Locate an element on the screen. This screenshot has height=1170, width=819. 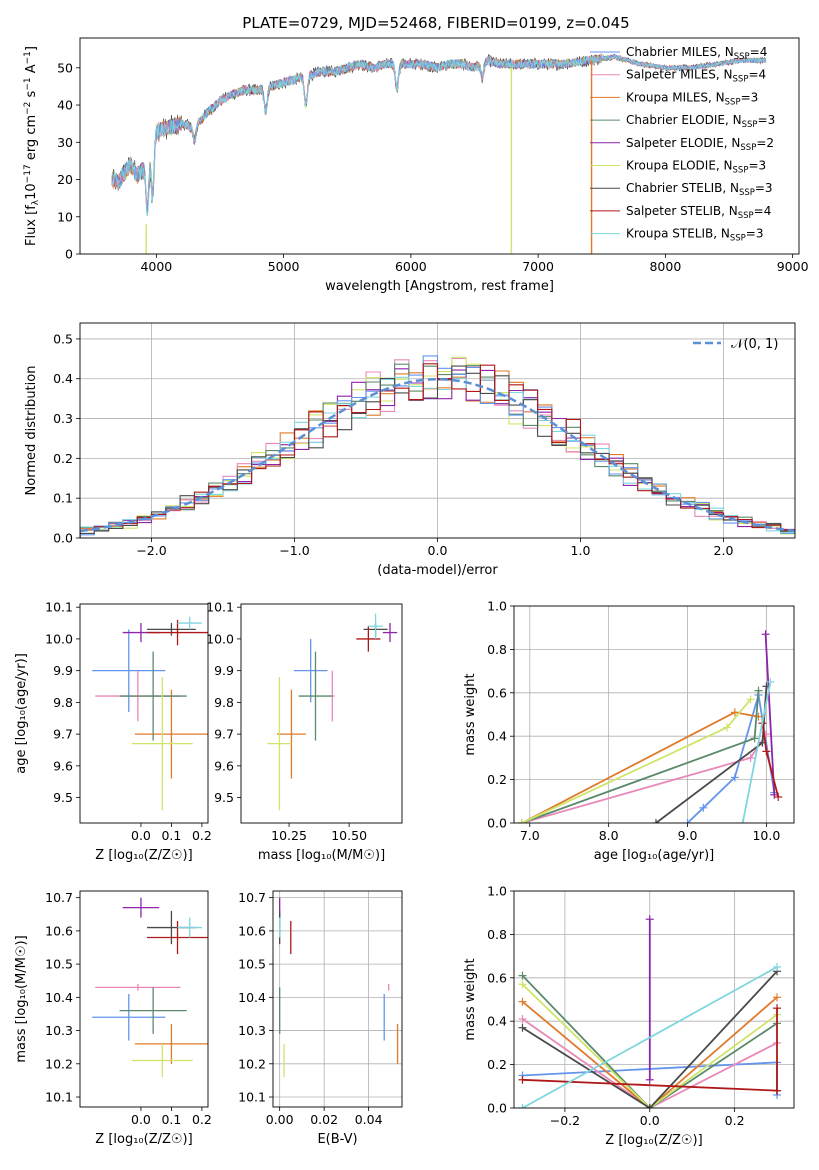
legend-label: Kroupa MILES, NSSP=3 is located at coordinates (692, 98).